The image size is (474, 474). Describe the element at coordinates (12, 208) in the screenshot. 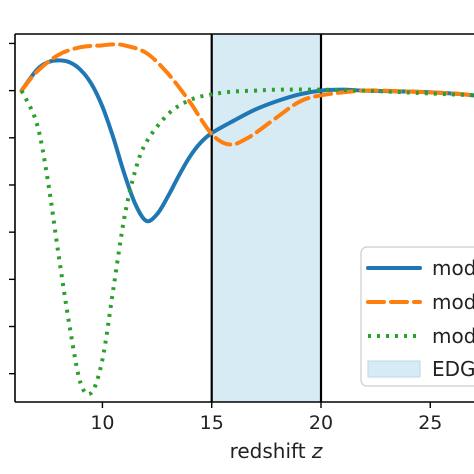

I see `y-ticks` at that location.